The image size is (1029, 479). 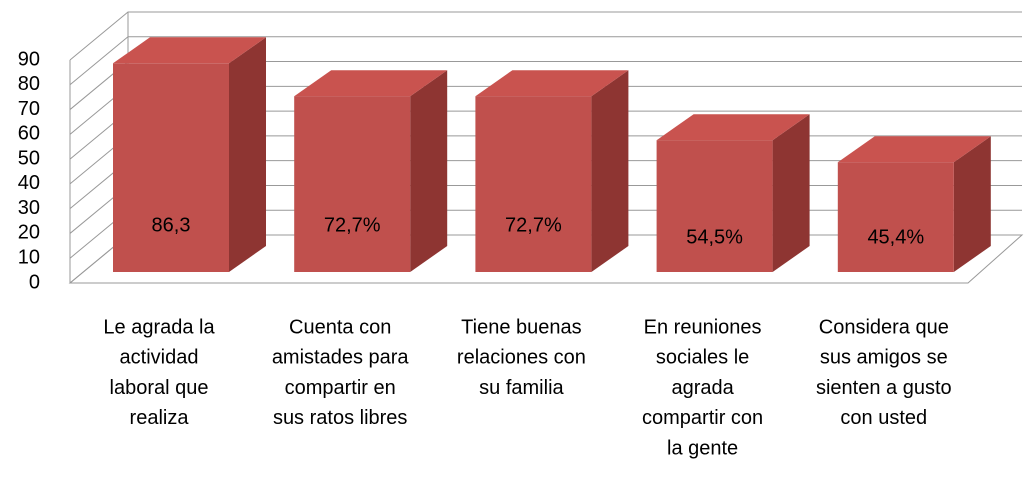 I want to click on value-label: 54,5%, so click(x=714, y=237).